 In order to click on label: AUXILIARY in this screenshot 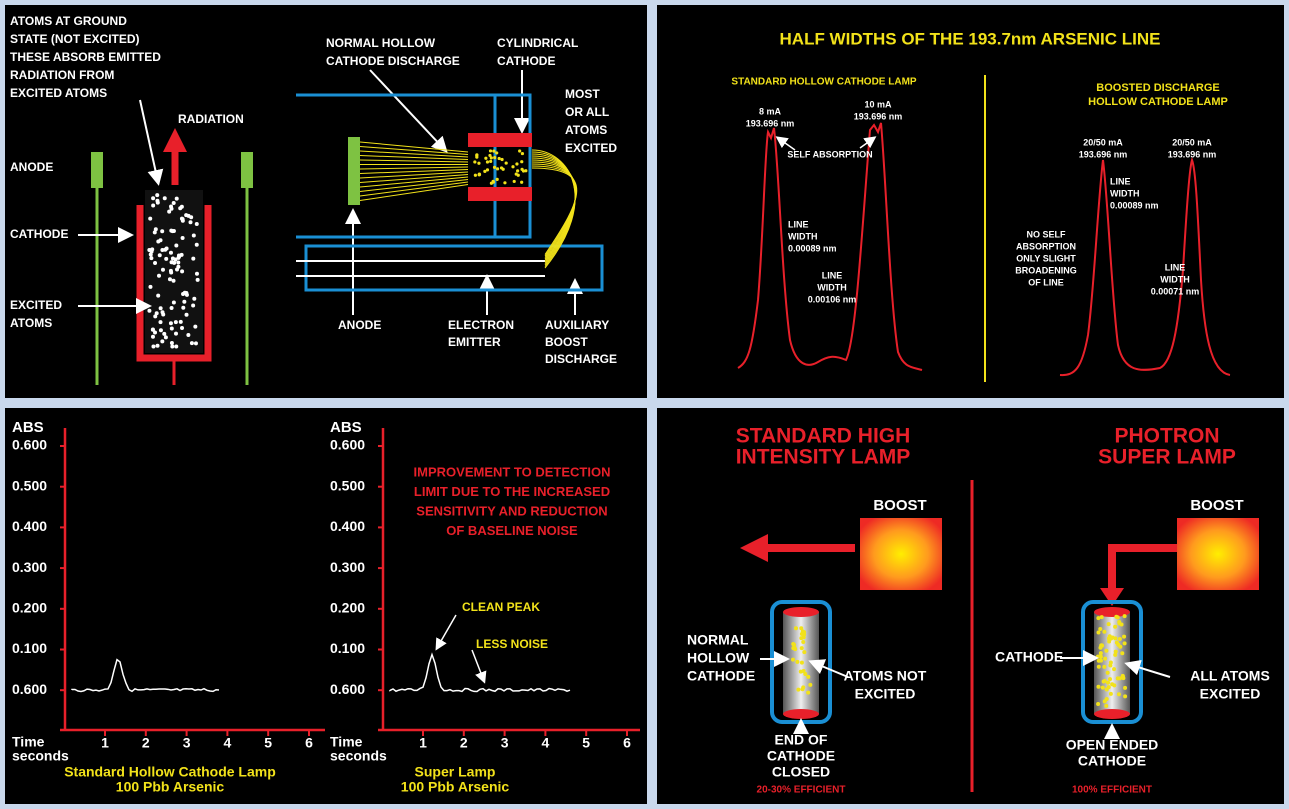, I will do `click(577, 325)`.